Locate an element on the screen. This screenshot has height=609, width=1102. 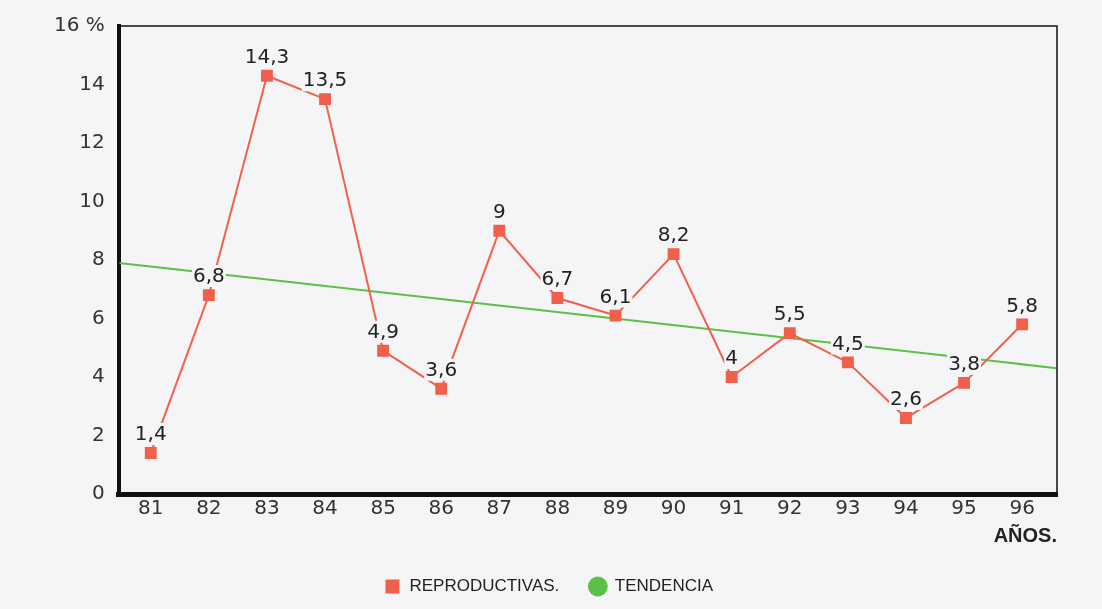
data-label: 4,5 is located at coordinates (847, 342).